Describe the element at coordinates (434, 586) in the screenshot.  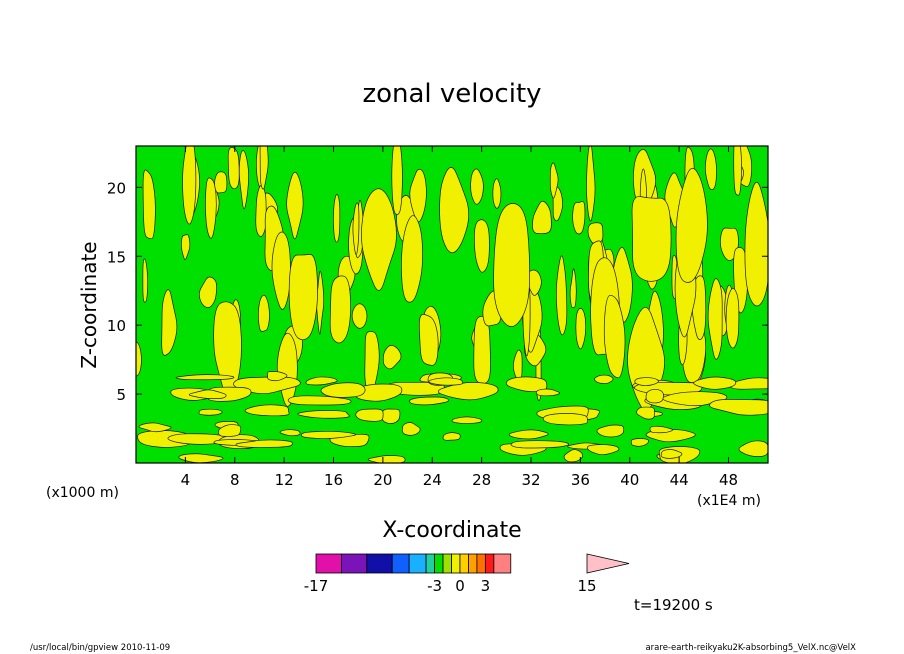
I see `colorbar-label: -3` at that location.